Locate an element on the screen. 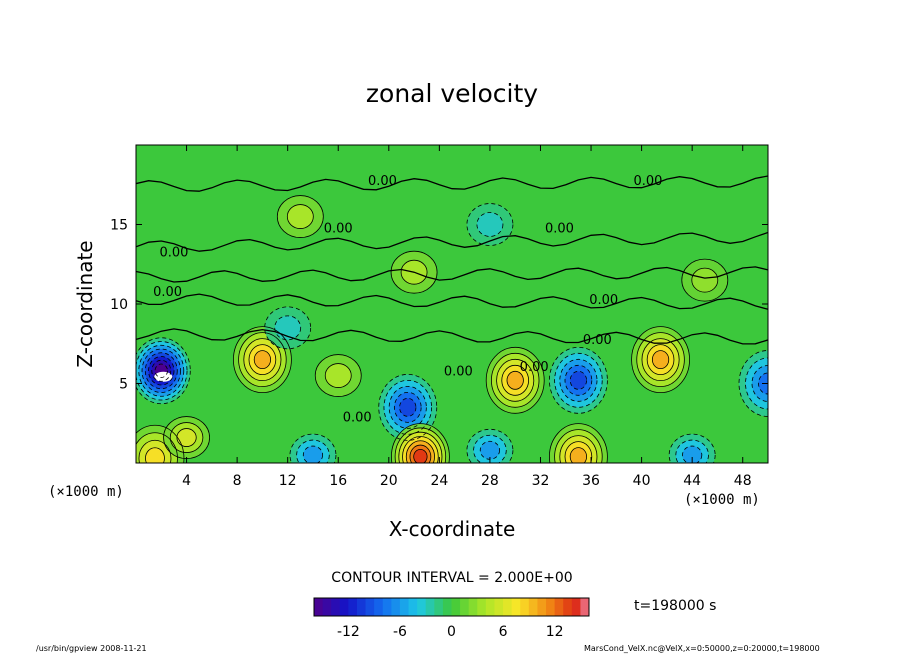 This screenshot has width=904, height=658. x-tick-label: 40 is located at coordinates (642, 481).